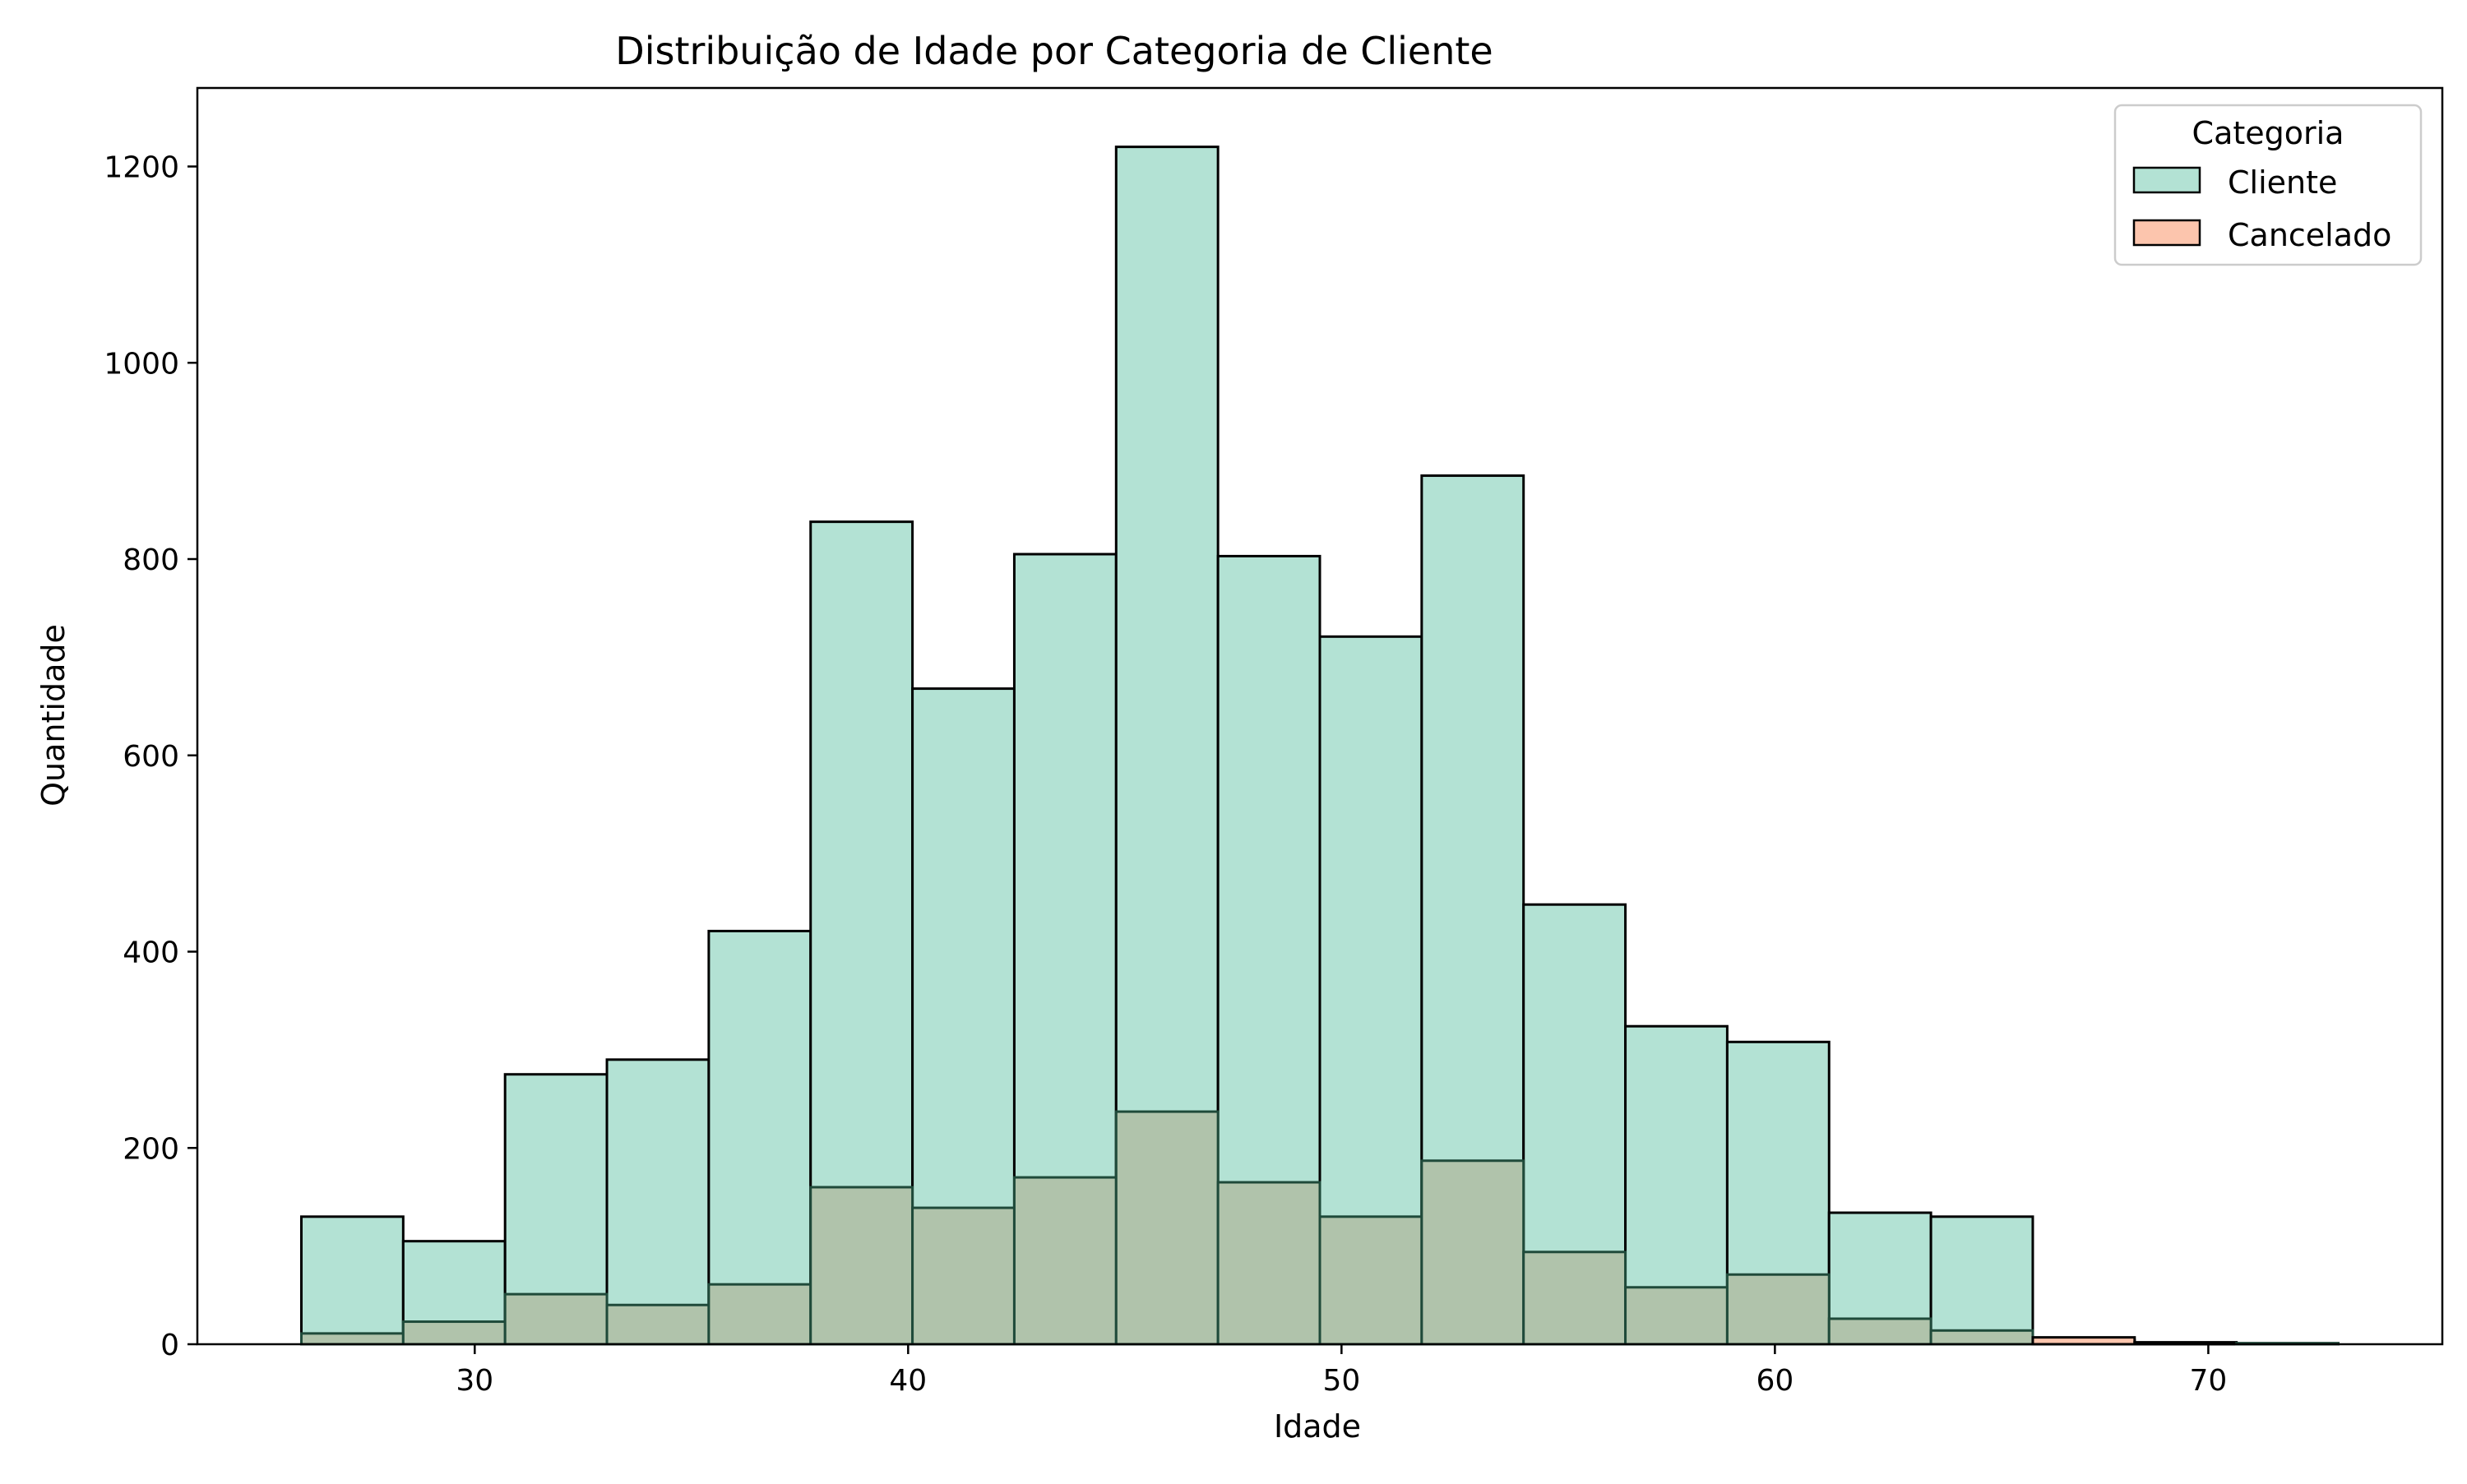 This screenshot has height=1484, width=2467. I want to click on x-tick-label: 60, so click(1775, 1381).